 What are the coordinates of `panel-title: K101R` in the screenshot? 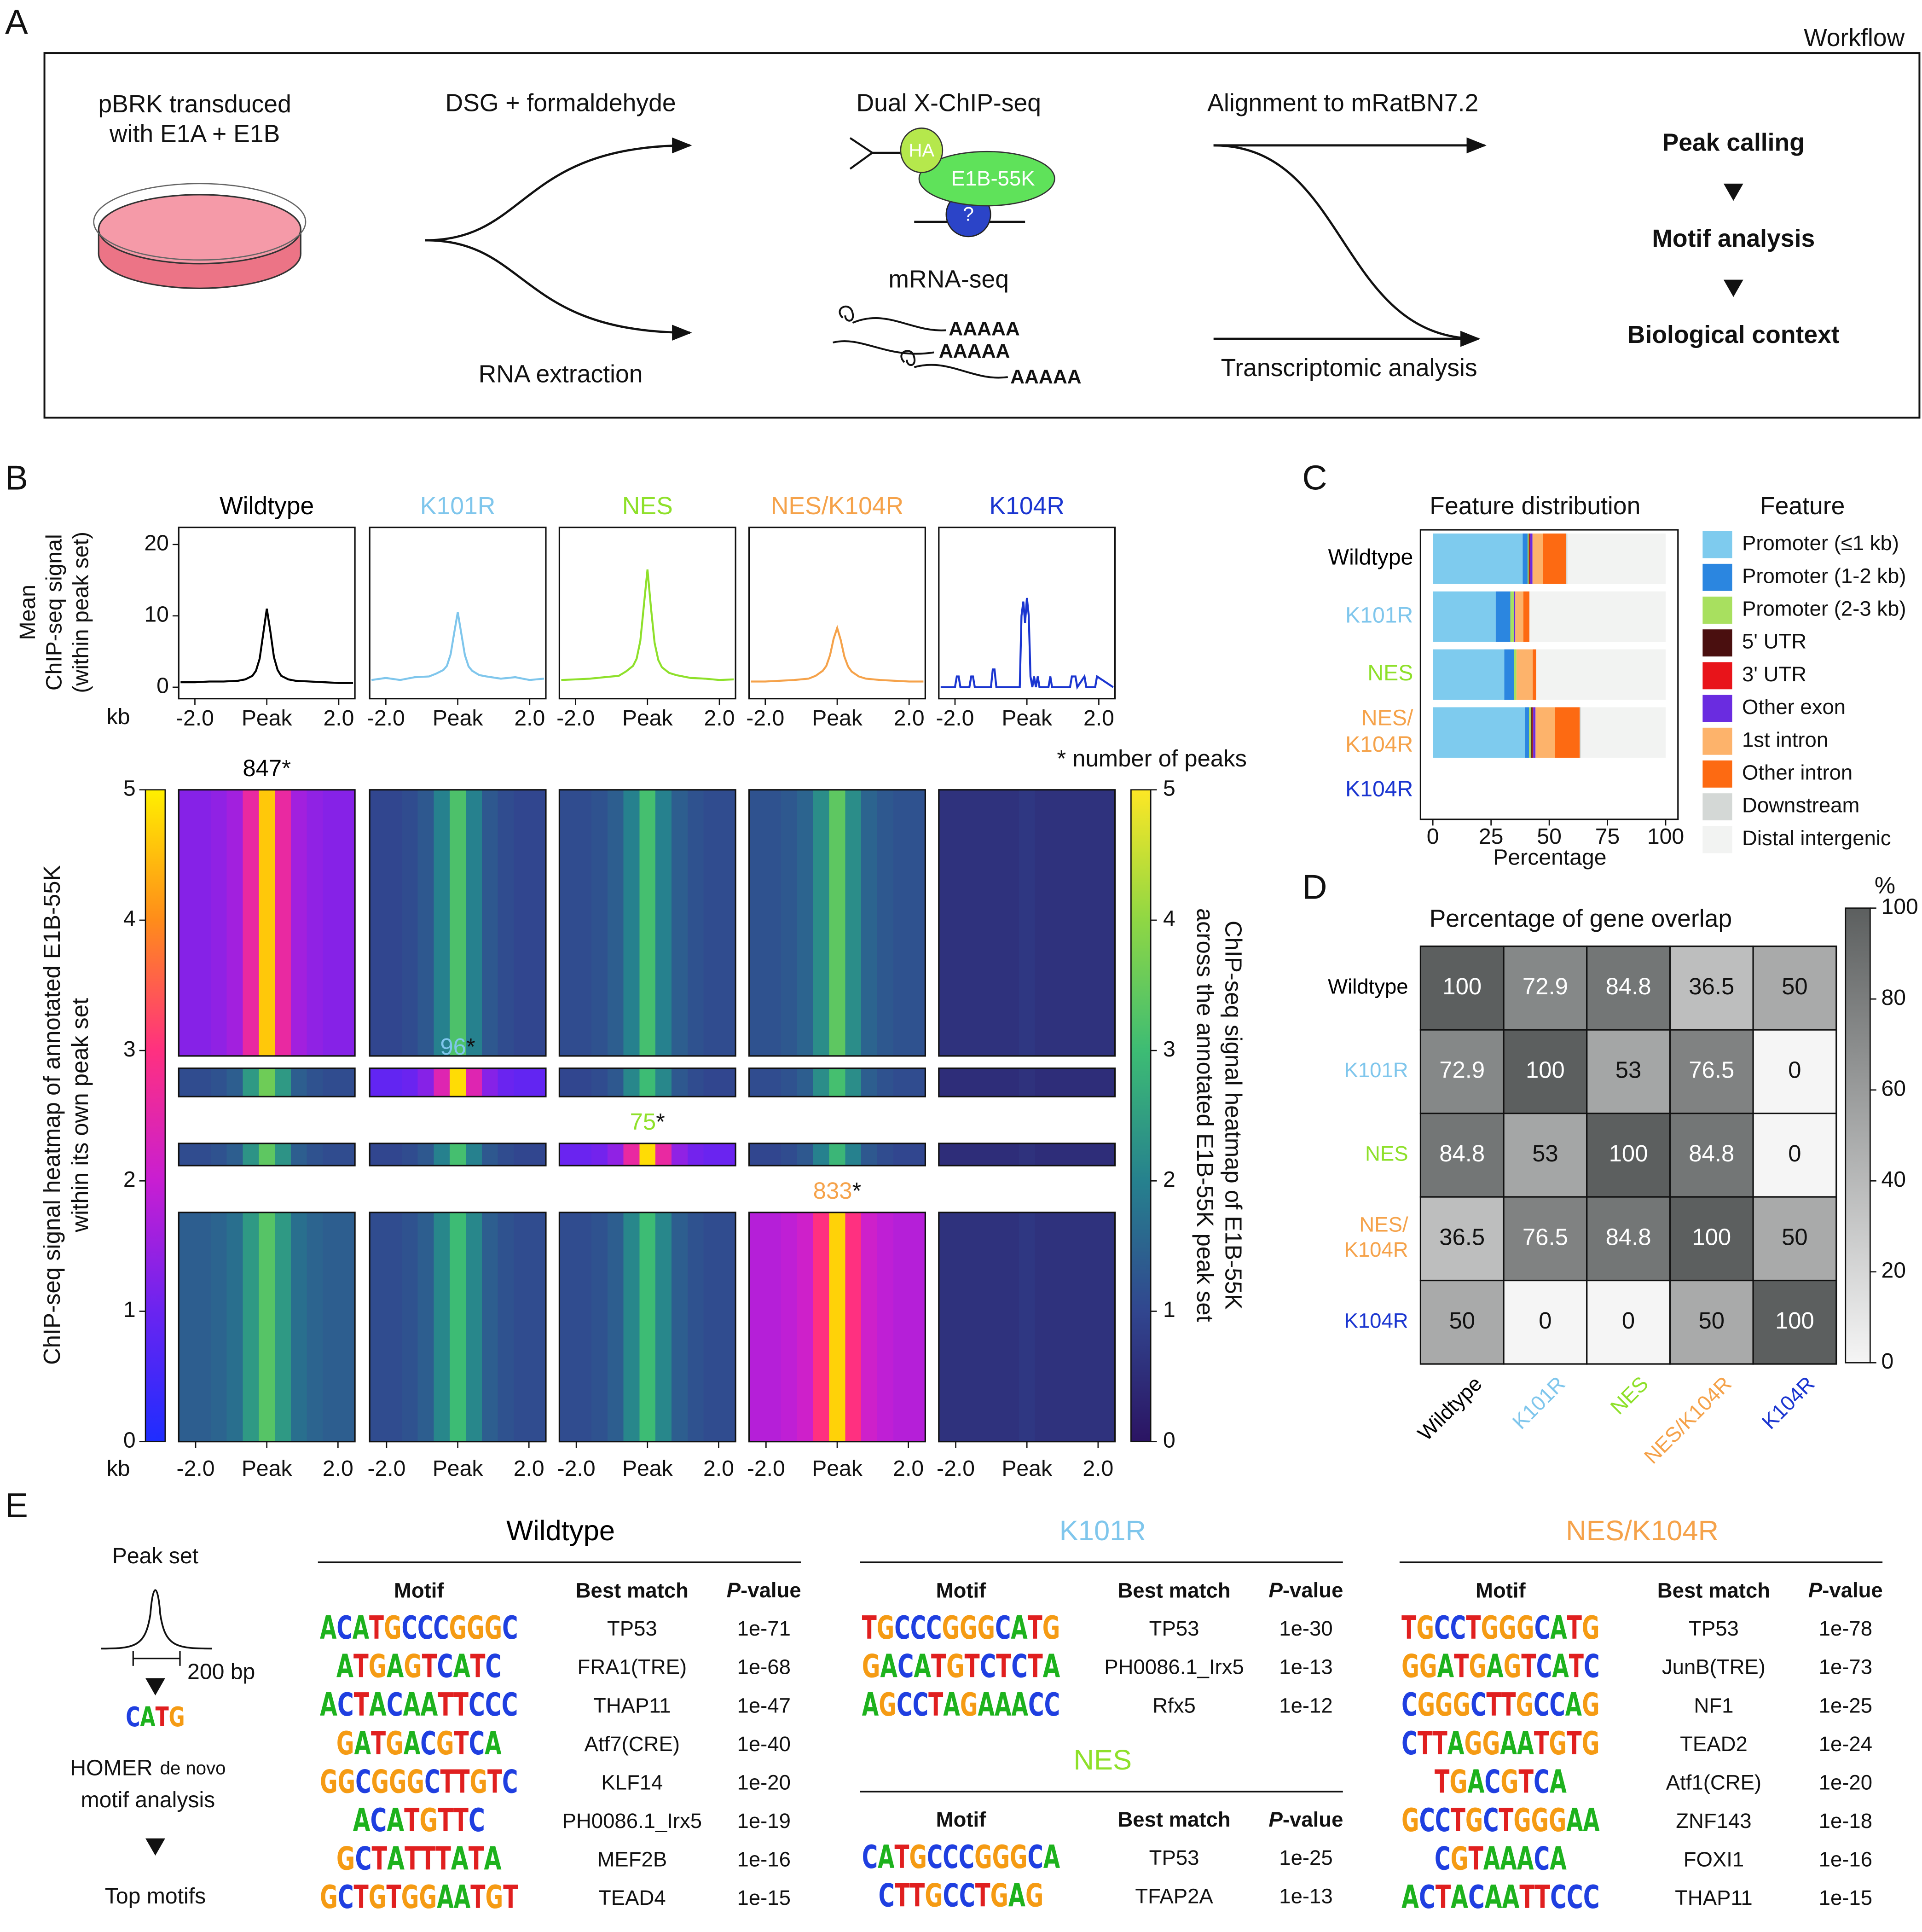 It's located at (458, 506).